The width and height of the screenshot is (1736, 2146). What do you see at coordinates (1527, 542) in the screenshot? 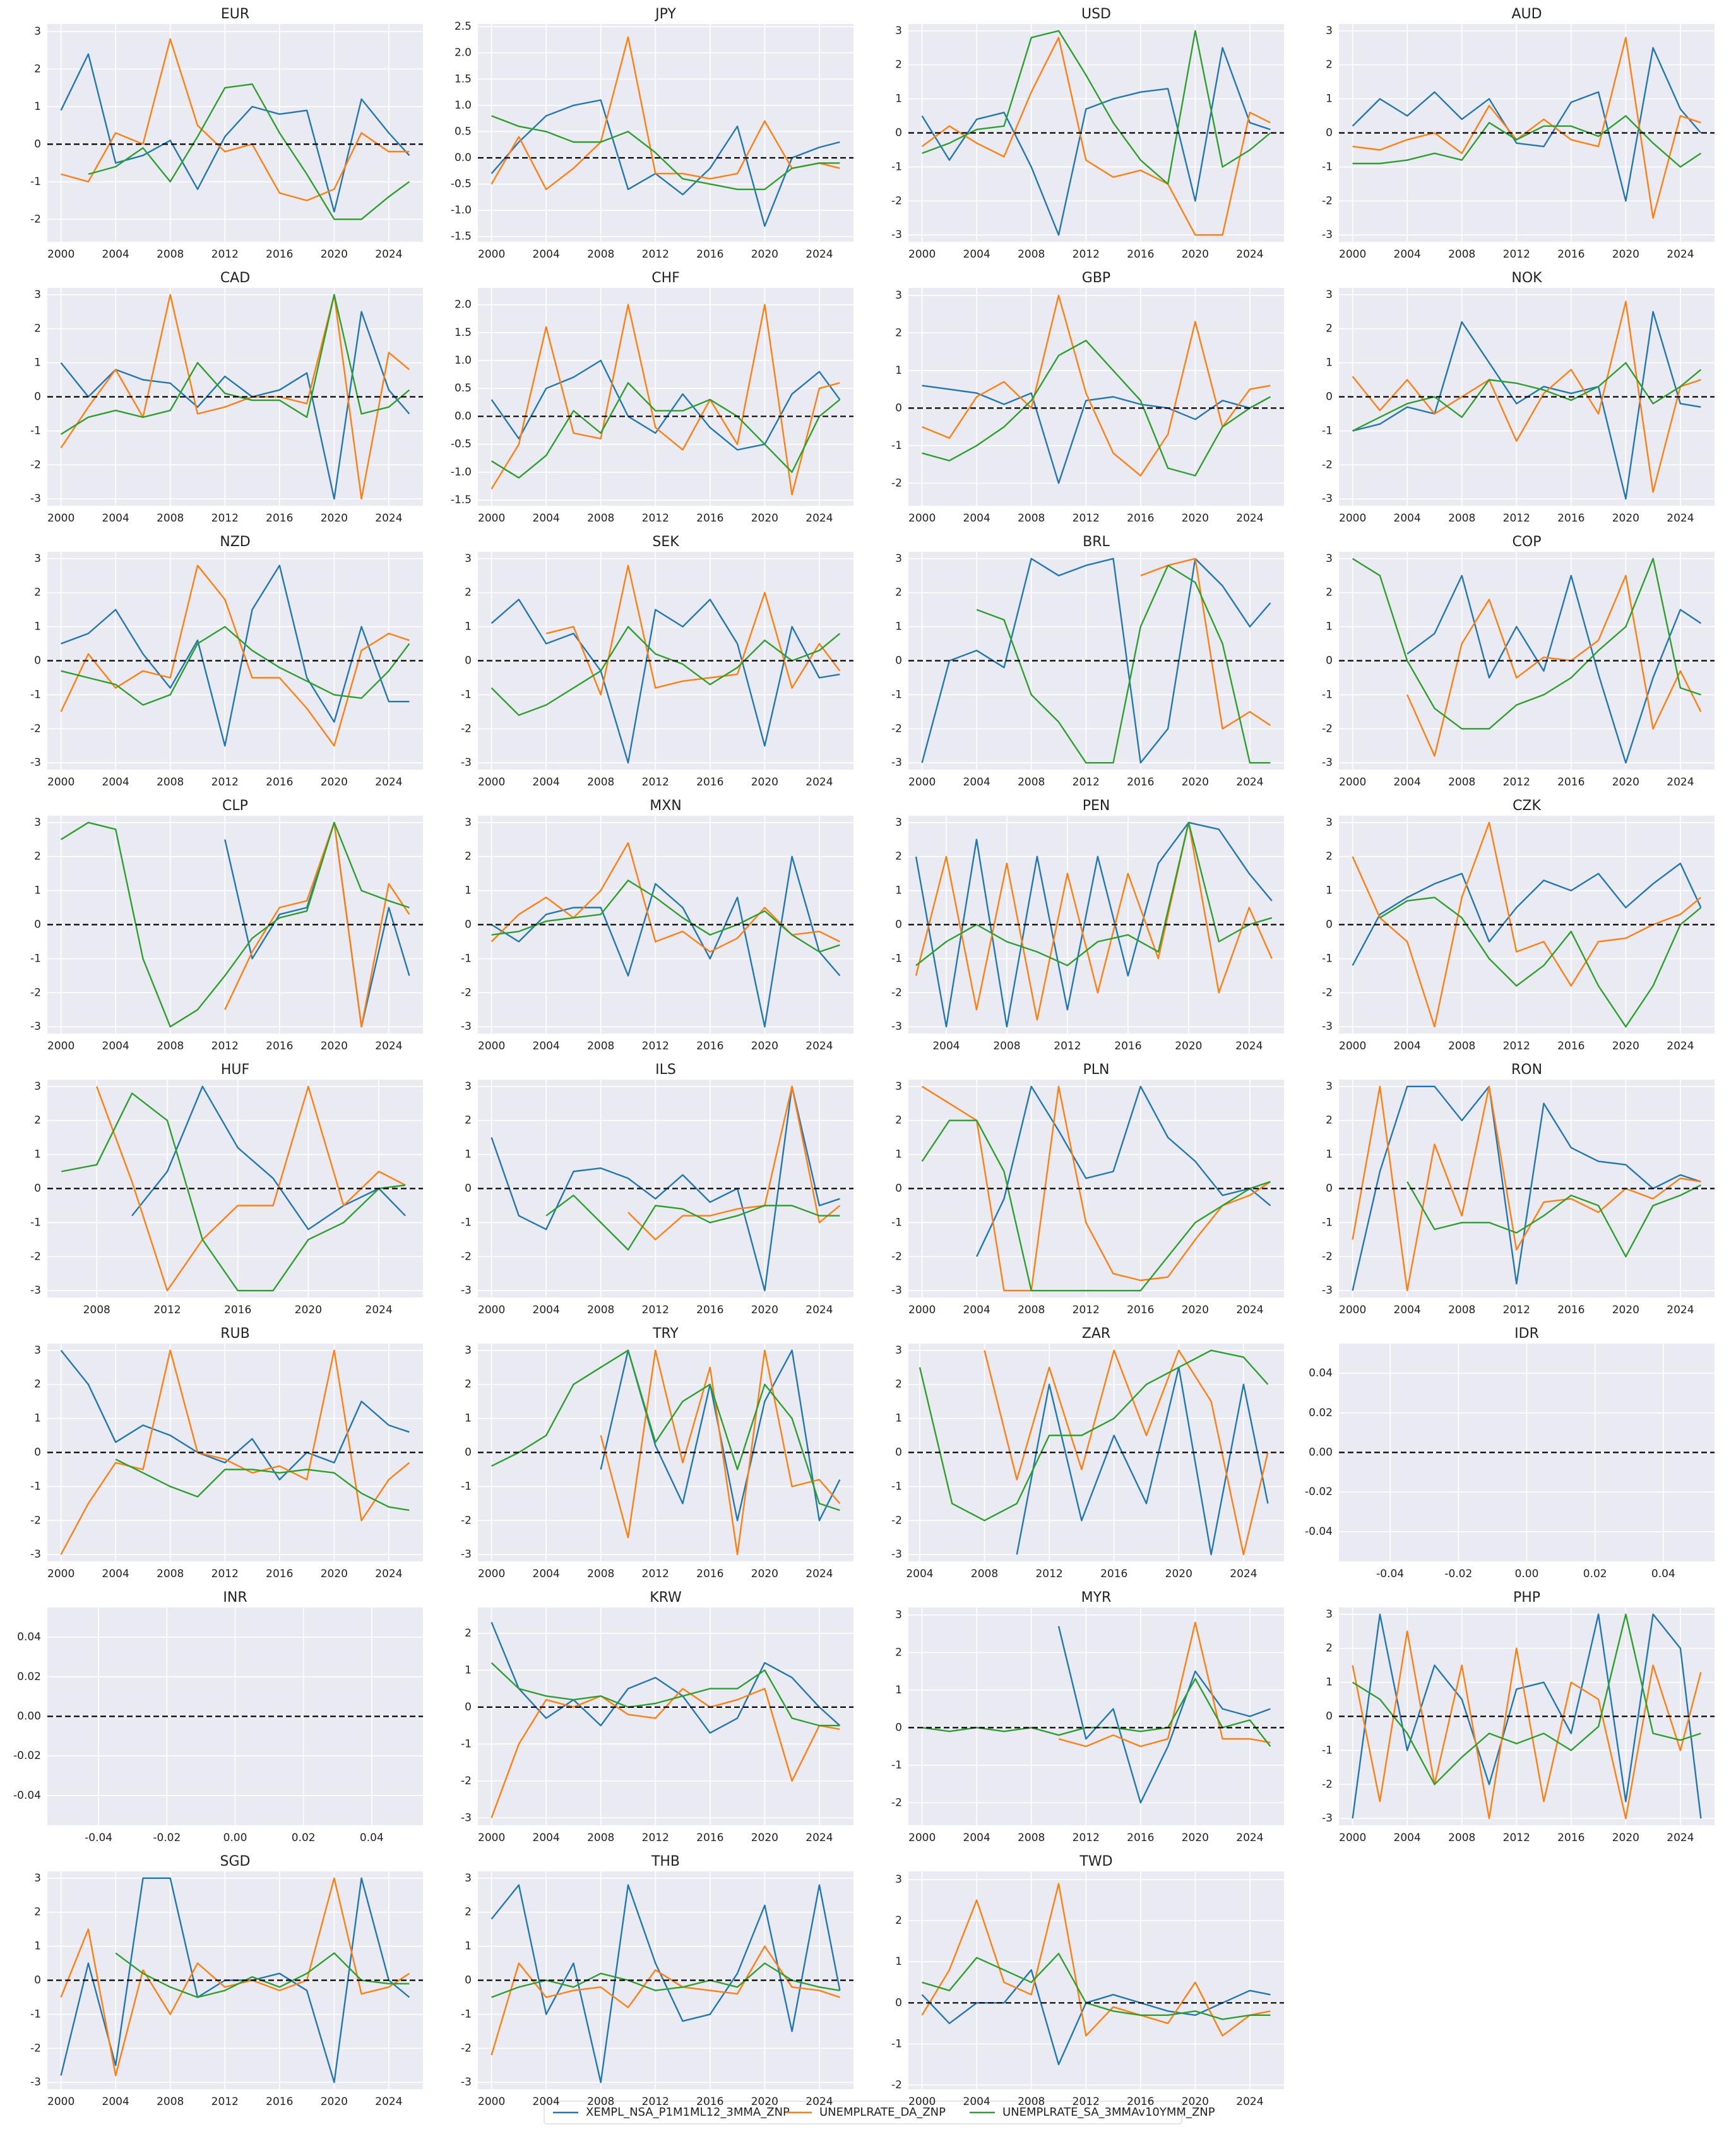
I see `title: COP` at bounding box center [1527, 542].